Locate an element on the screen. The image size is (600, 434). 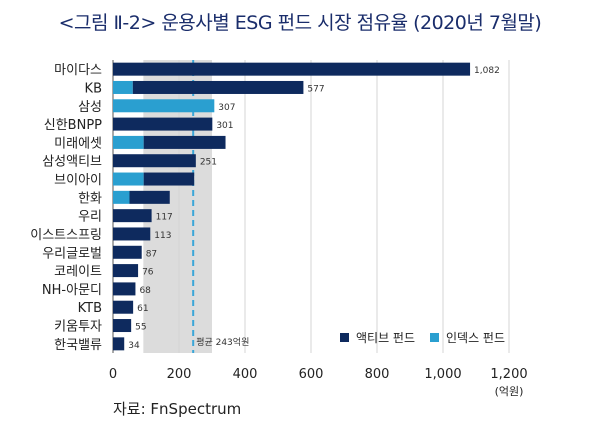
category-label: 코레이트 is located at coordinates (78, 272).